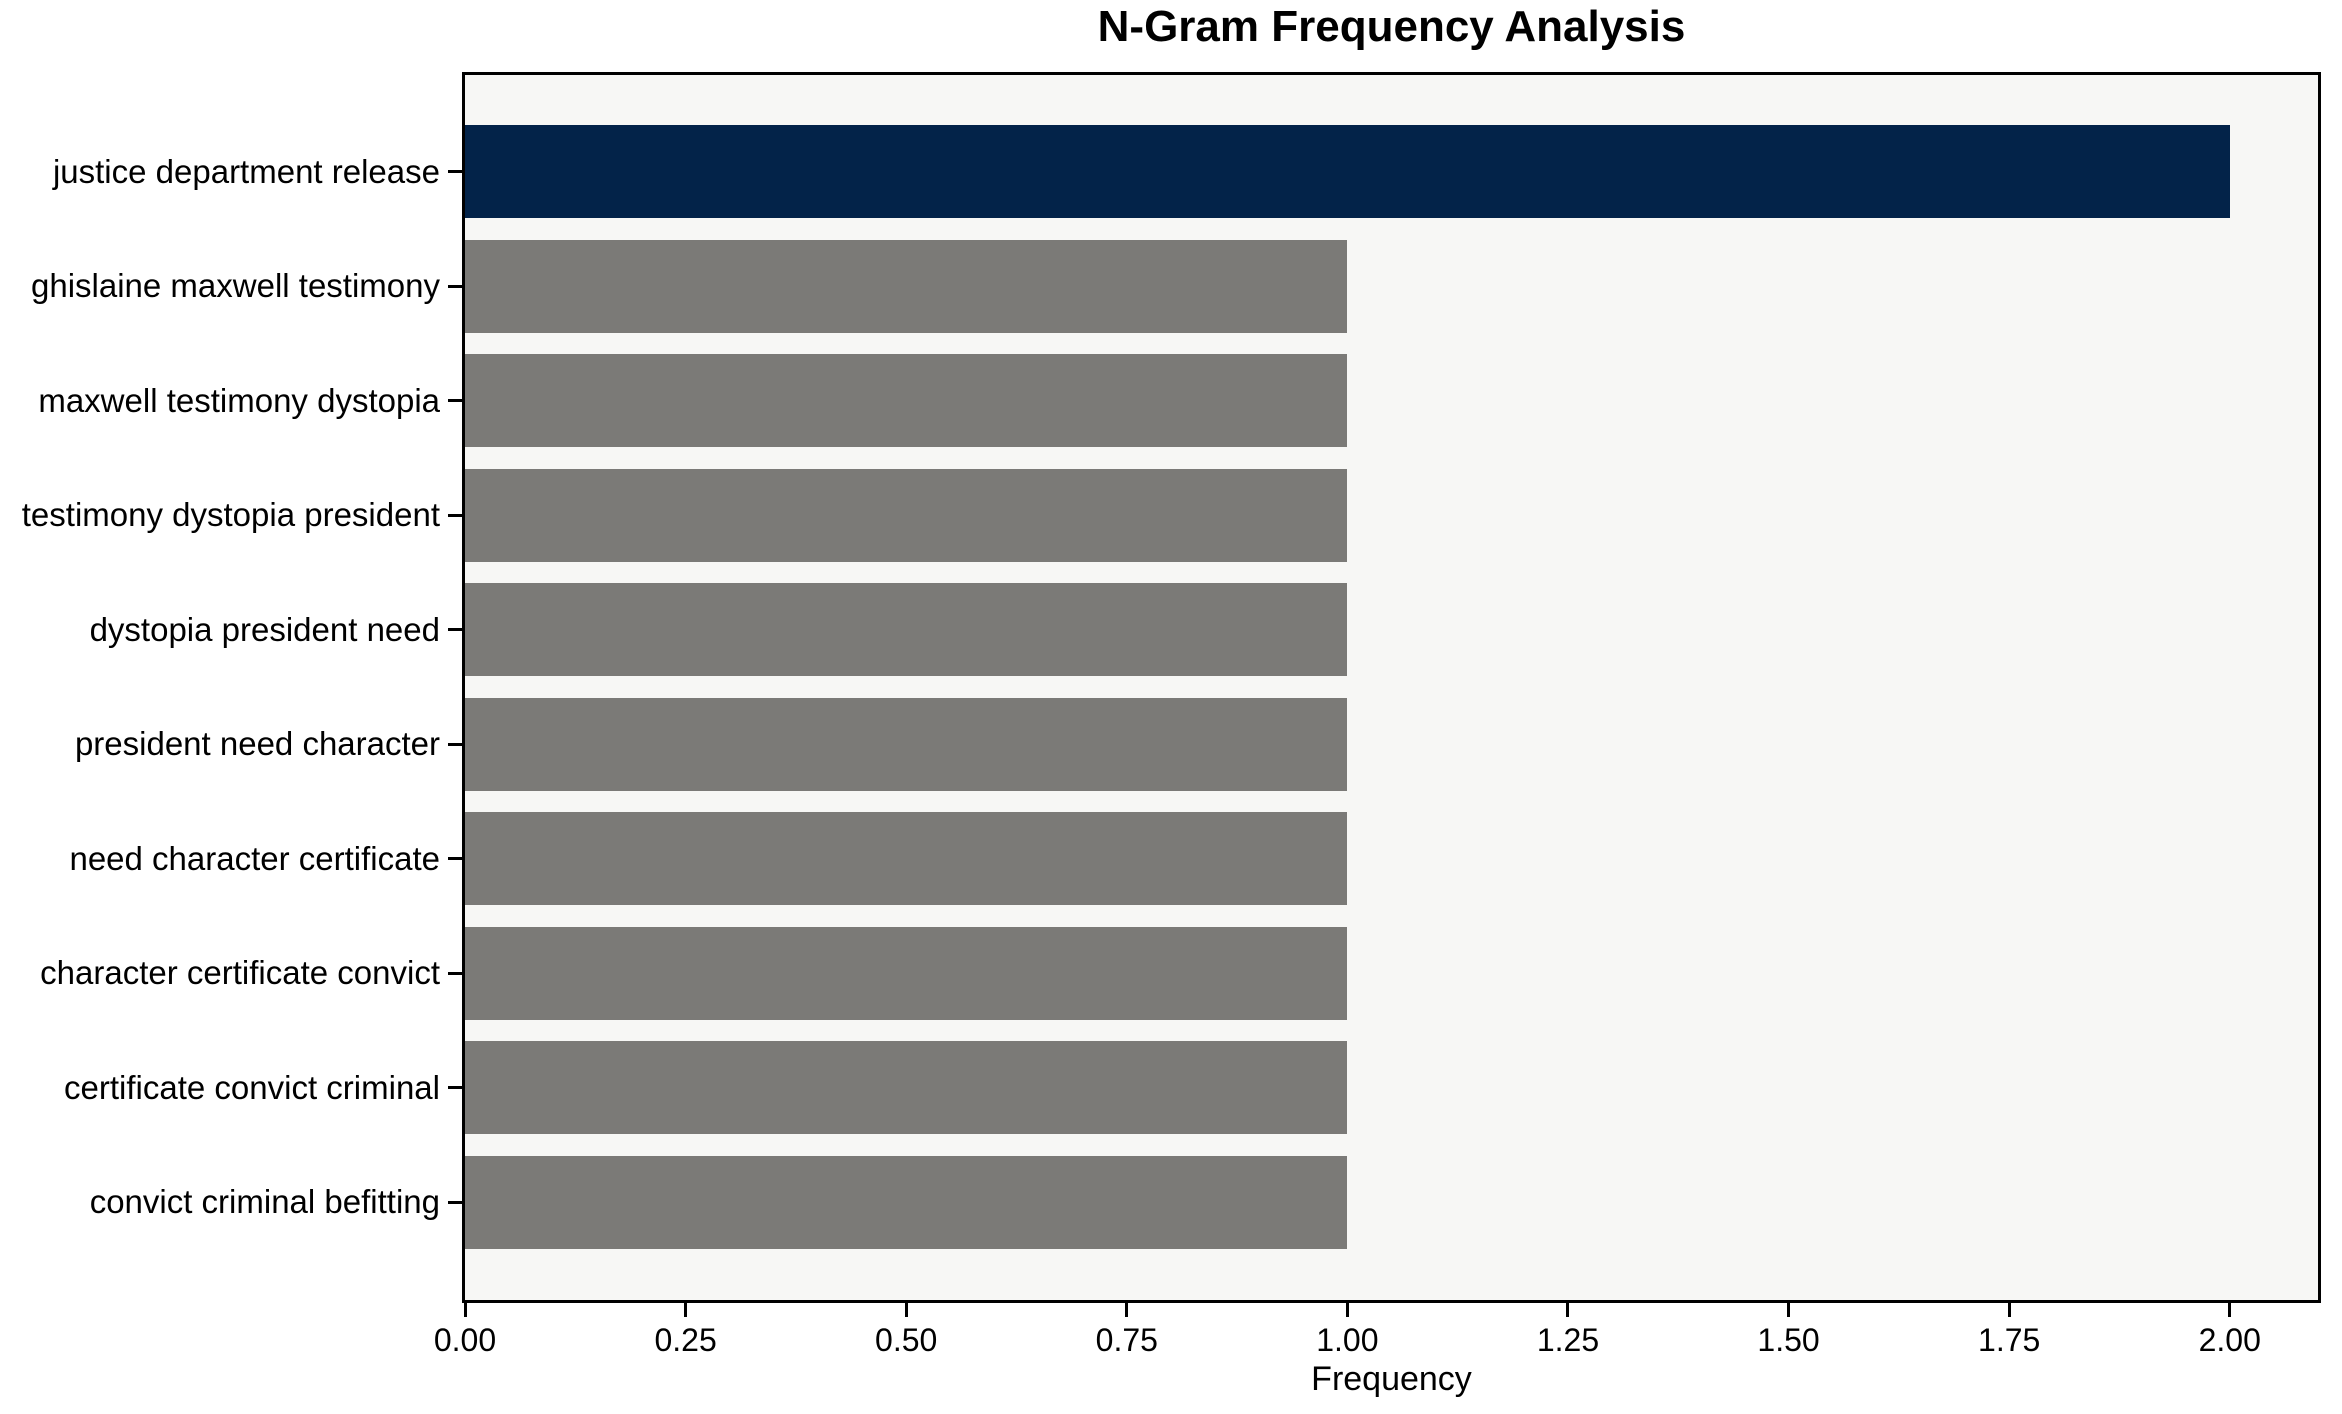 The width and height of the screenshot is (2342, 1414). What do you see at coordinates (240, 972) in the screenshot?
I see `y-tick-label: character certificate convict` at bounding box center [240, 972].